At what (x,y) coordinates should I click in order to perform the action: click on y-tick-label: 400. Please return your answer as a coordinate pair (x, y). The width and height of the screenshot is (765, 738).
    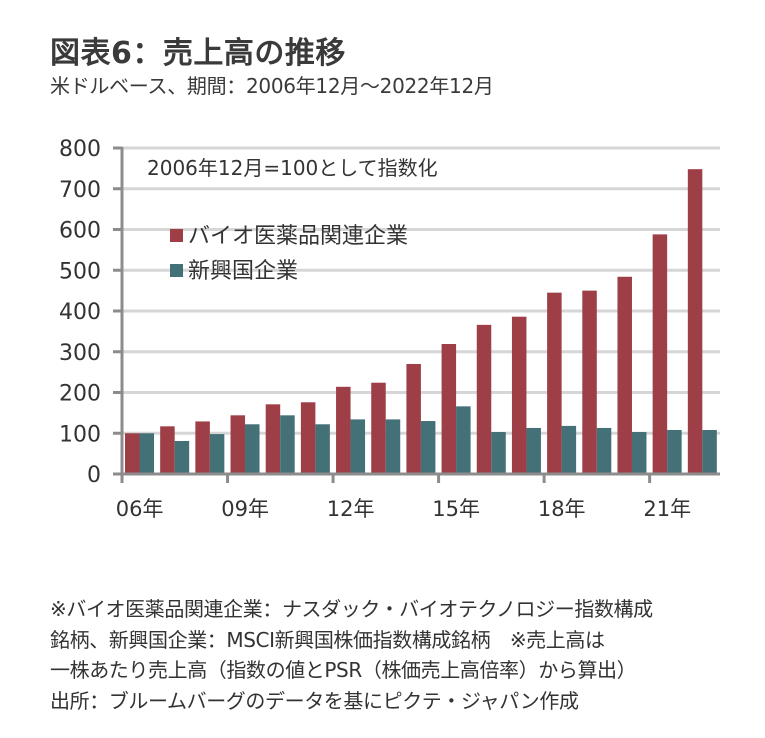
    Looking at the image, I should click on (80, 312).